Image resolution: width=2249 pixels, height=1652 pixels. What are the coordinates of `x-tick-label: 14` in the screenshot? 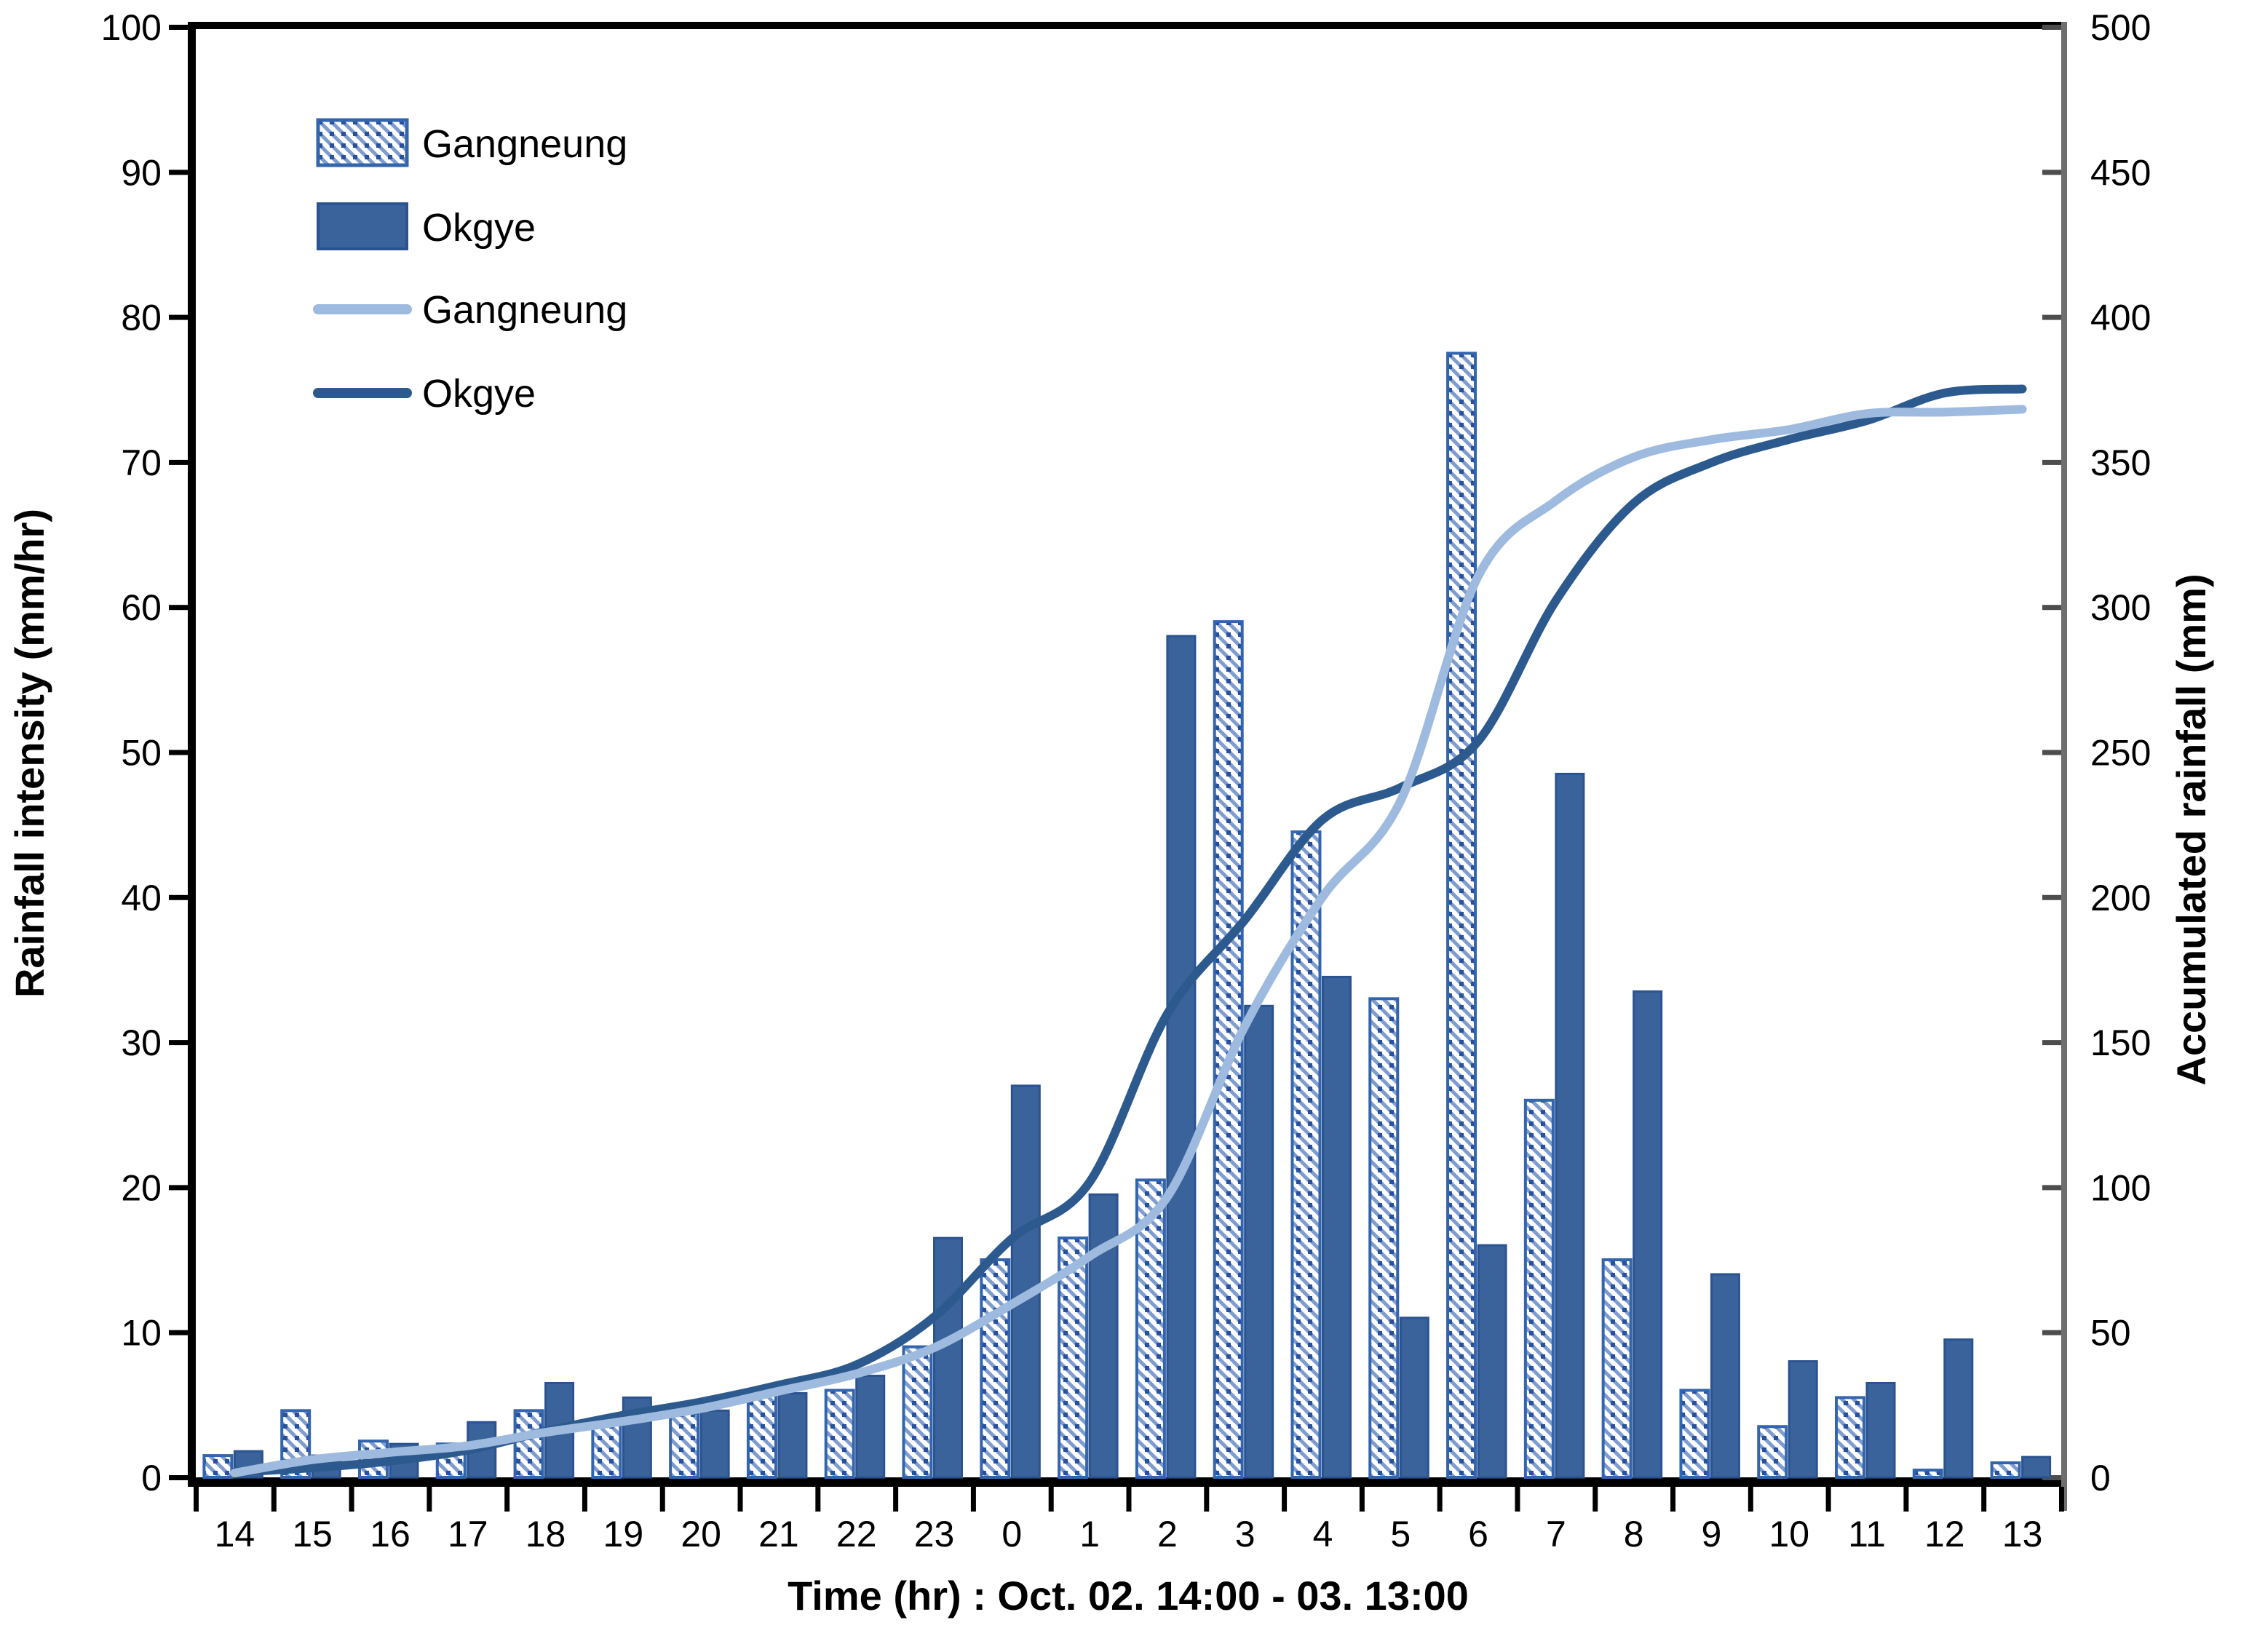 It's located at (235, 1534).